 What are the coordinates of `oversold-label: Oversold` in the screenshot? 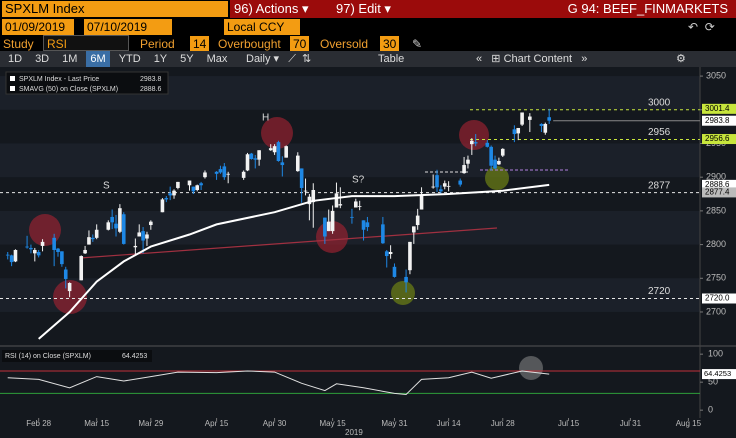 It's located at (344, 44).